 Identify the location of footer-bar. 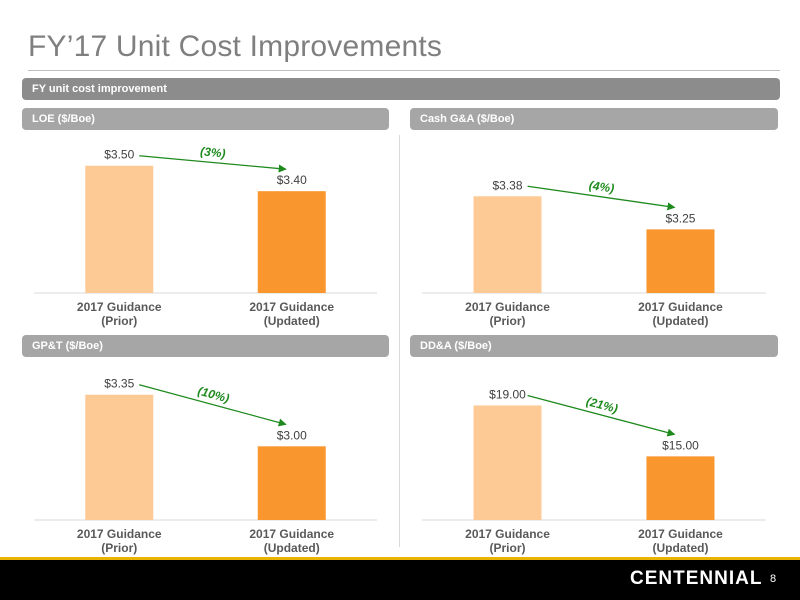
(400, 580).